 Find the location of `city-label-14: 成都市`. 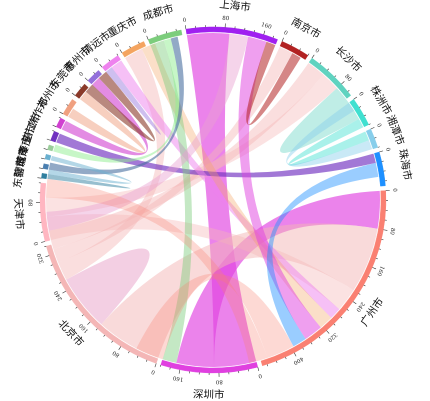

city-label-14: 成都市 is located at coordinates (158, 12).